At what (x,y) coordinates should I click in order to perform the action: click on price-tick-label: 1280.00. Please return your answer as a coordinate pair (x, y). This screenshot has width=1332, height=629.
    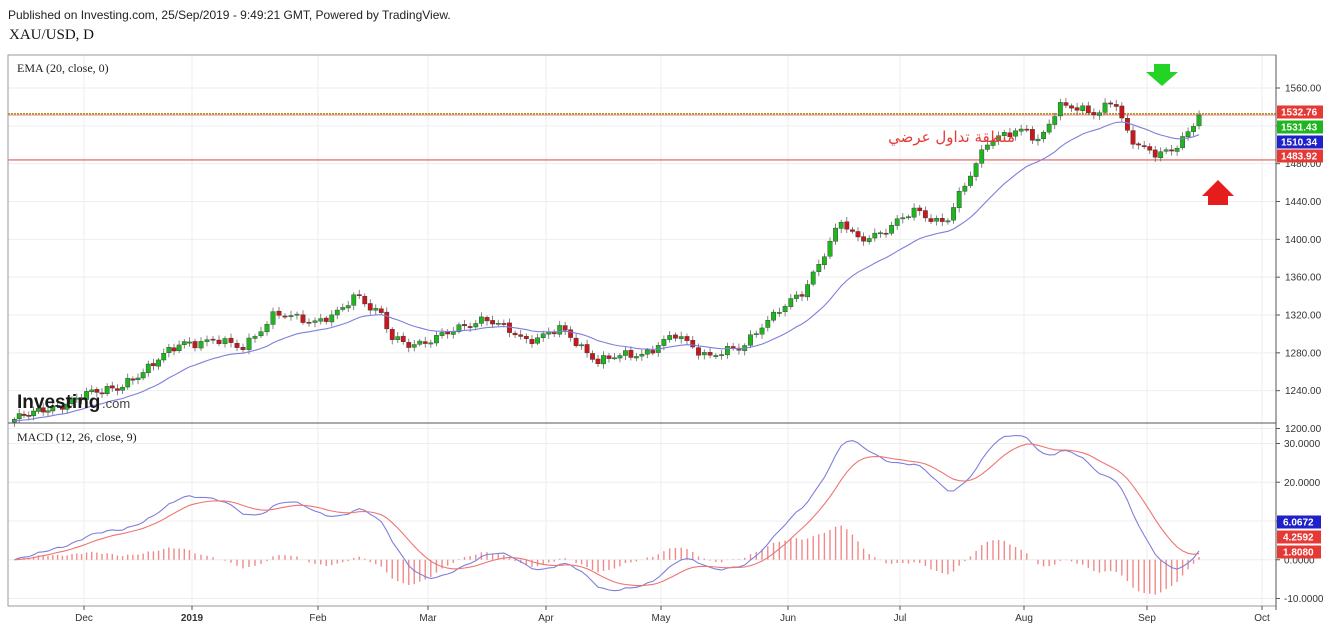
    Looking at the image, I should click on (1303, 353).